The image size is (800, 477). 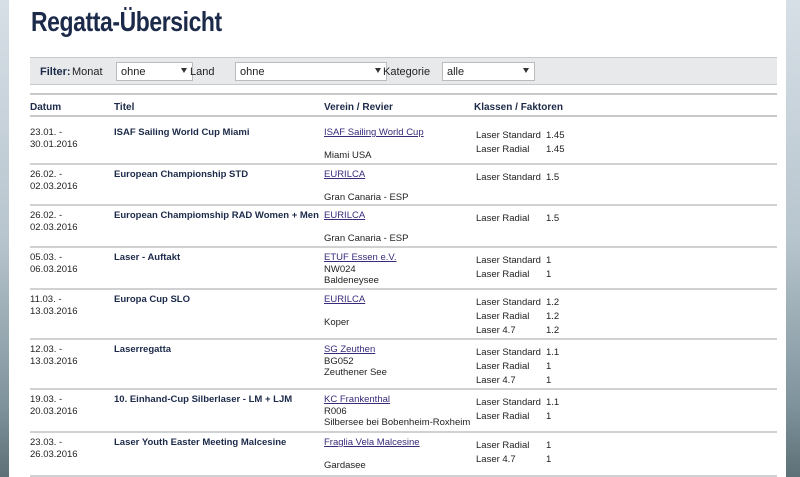 I want to click on club-link: KC Frankenthal, so click(x=357, y=399).